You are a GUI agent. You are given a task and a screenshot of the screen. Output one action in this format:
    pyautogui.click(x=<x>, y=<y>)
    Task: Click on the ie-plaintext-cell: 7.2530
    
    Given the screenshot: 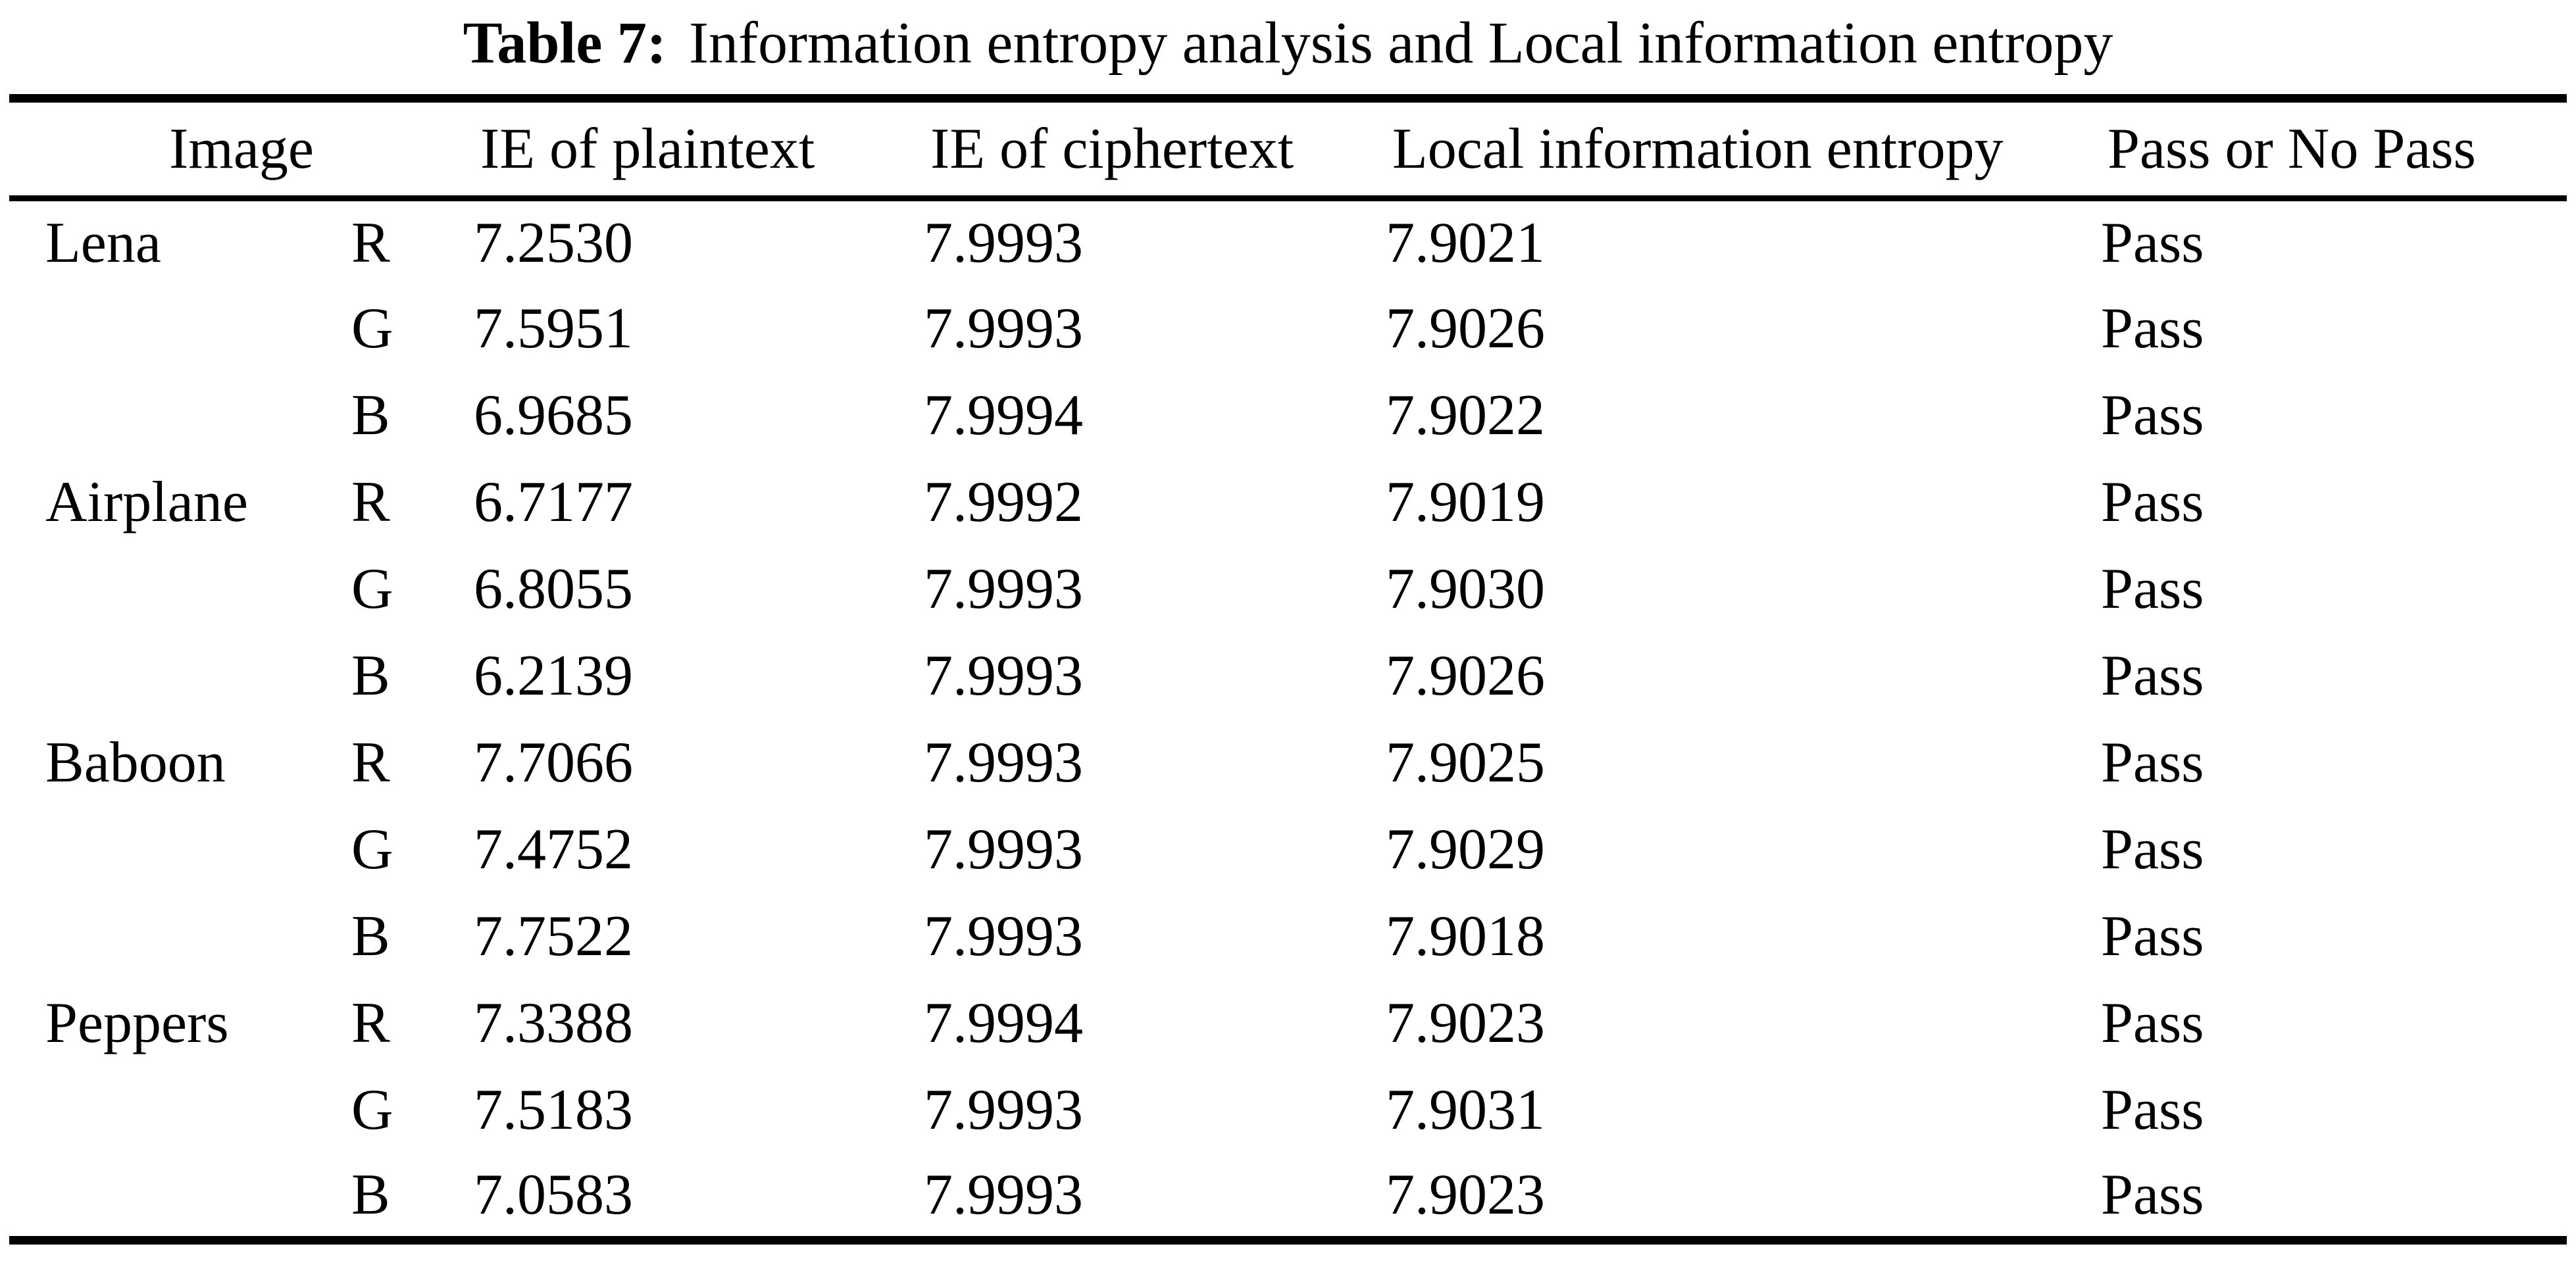 What is the action you would take?
    pyautogui.click(x=553, y=244)
    